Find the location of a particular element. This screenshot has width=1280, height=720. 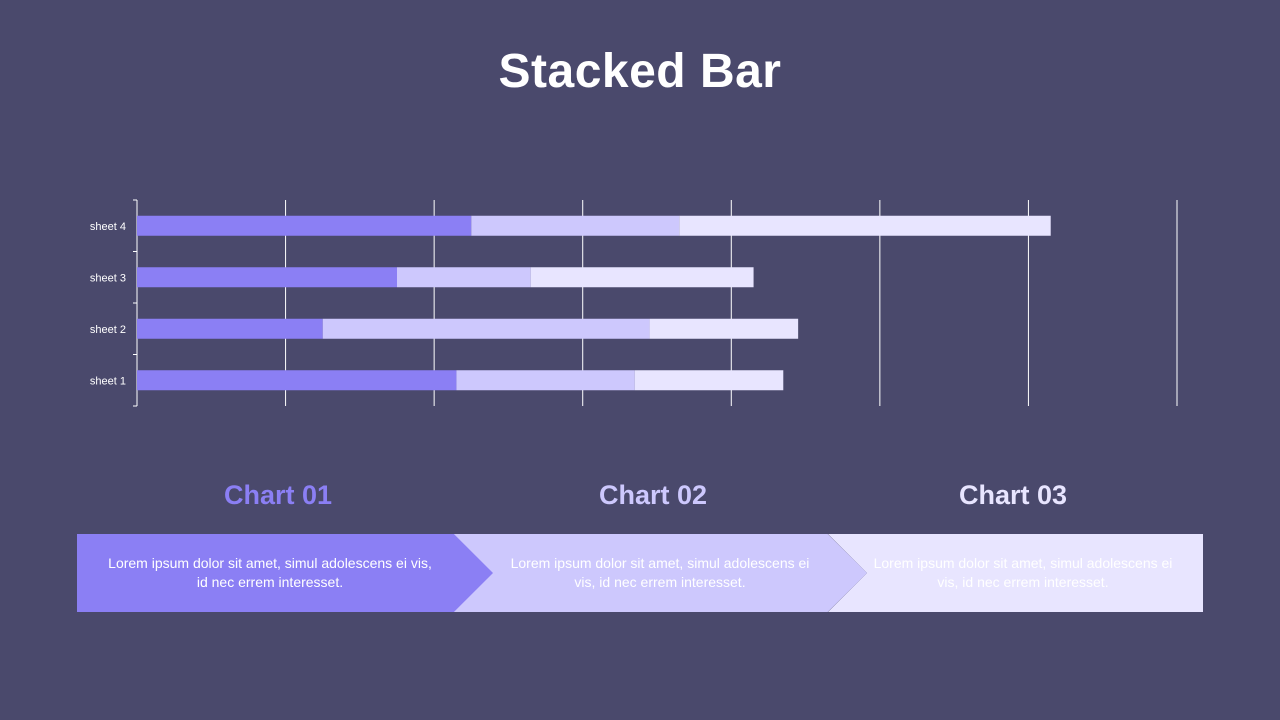

y-tick-label: sheet 1 is located at coordinates (108, 381).